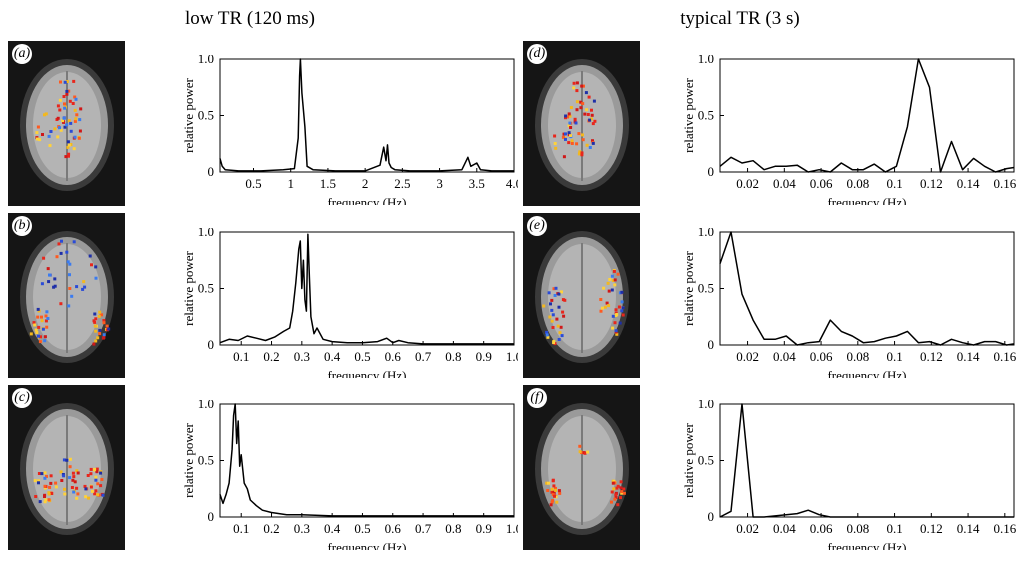 This screenshot has width=1026, height=562. What do you see at coordinates (740, 18) in the screenshot?
I see `column-title-typical-tr: typical TR (3 s)` at bounding box center [740, 18].